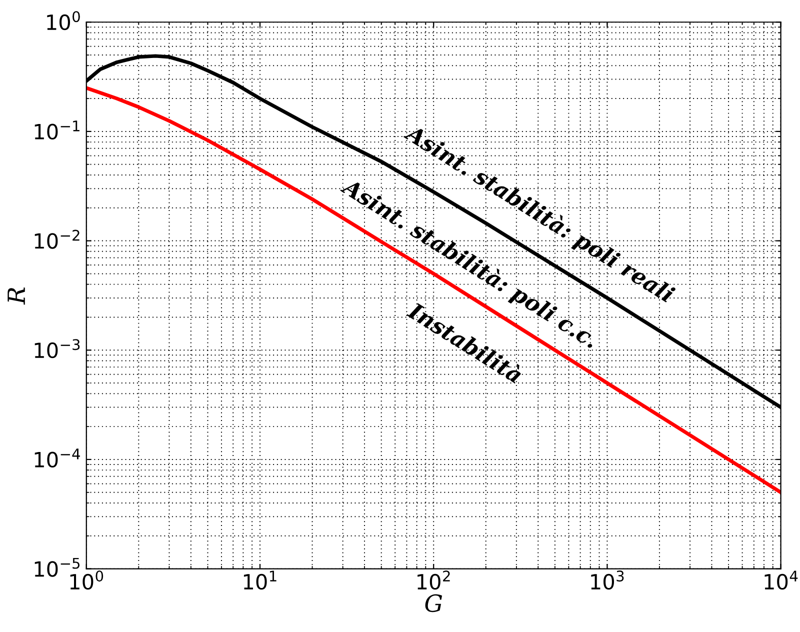 The image size is (800, 632). Describe the element at coordinates (607, 580) in the screenshot. I see `x-tick-label: 10$^{3}$` at that location.